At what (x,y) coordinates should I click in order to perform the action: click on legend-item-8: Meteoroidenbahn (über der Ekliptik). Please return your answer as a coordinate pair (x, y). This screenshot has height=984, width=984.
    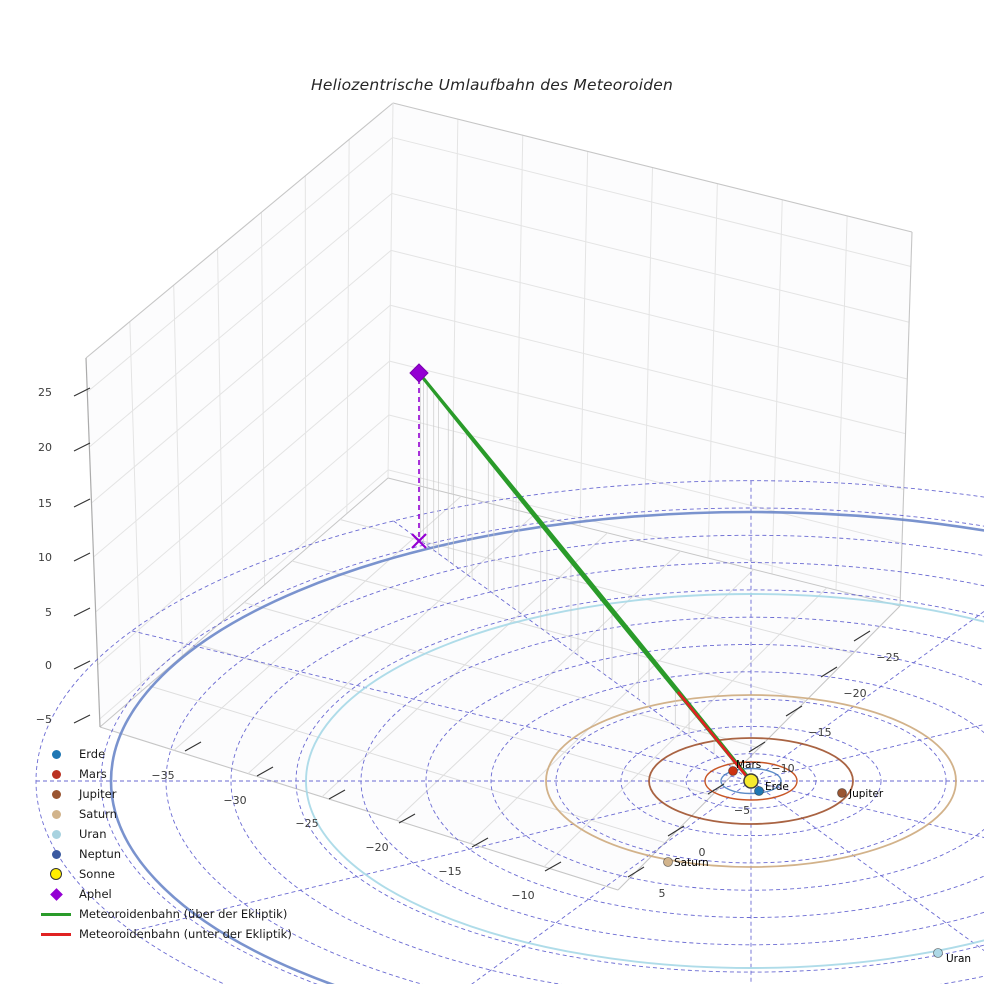
    Looking at the image, I should click on (162, 914).